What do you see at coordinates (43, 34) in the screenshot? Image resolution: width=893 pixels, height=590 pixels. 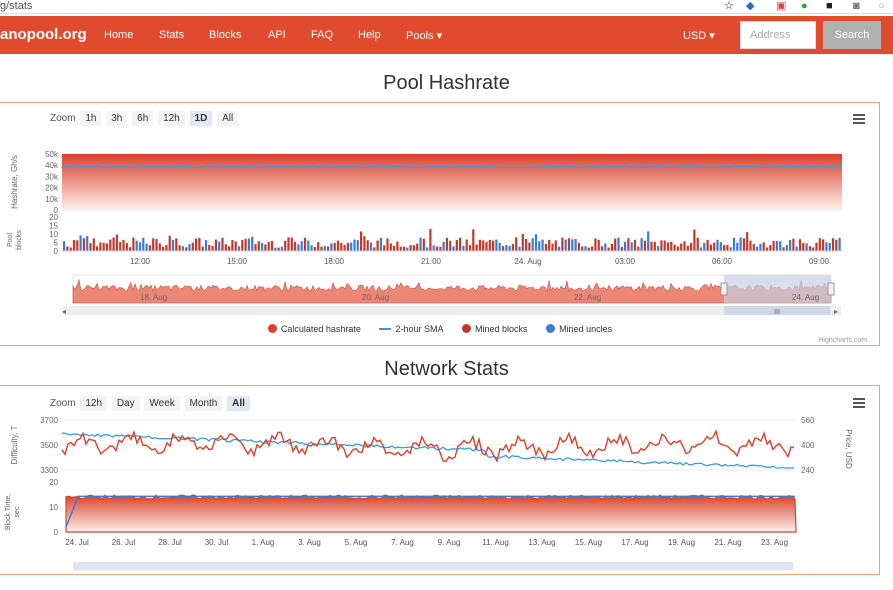 I see `brand-logo: anopool.org` at bounding box center [43, 34].